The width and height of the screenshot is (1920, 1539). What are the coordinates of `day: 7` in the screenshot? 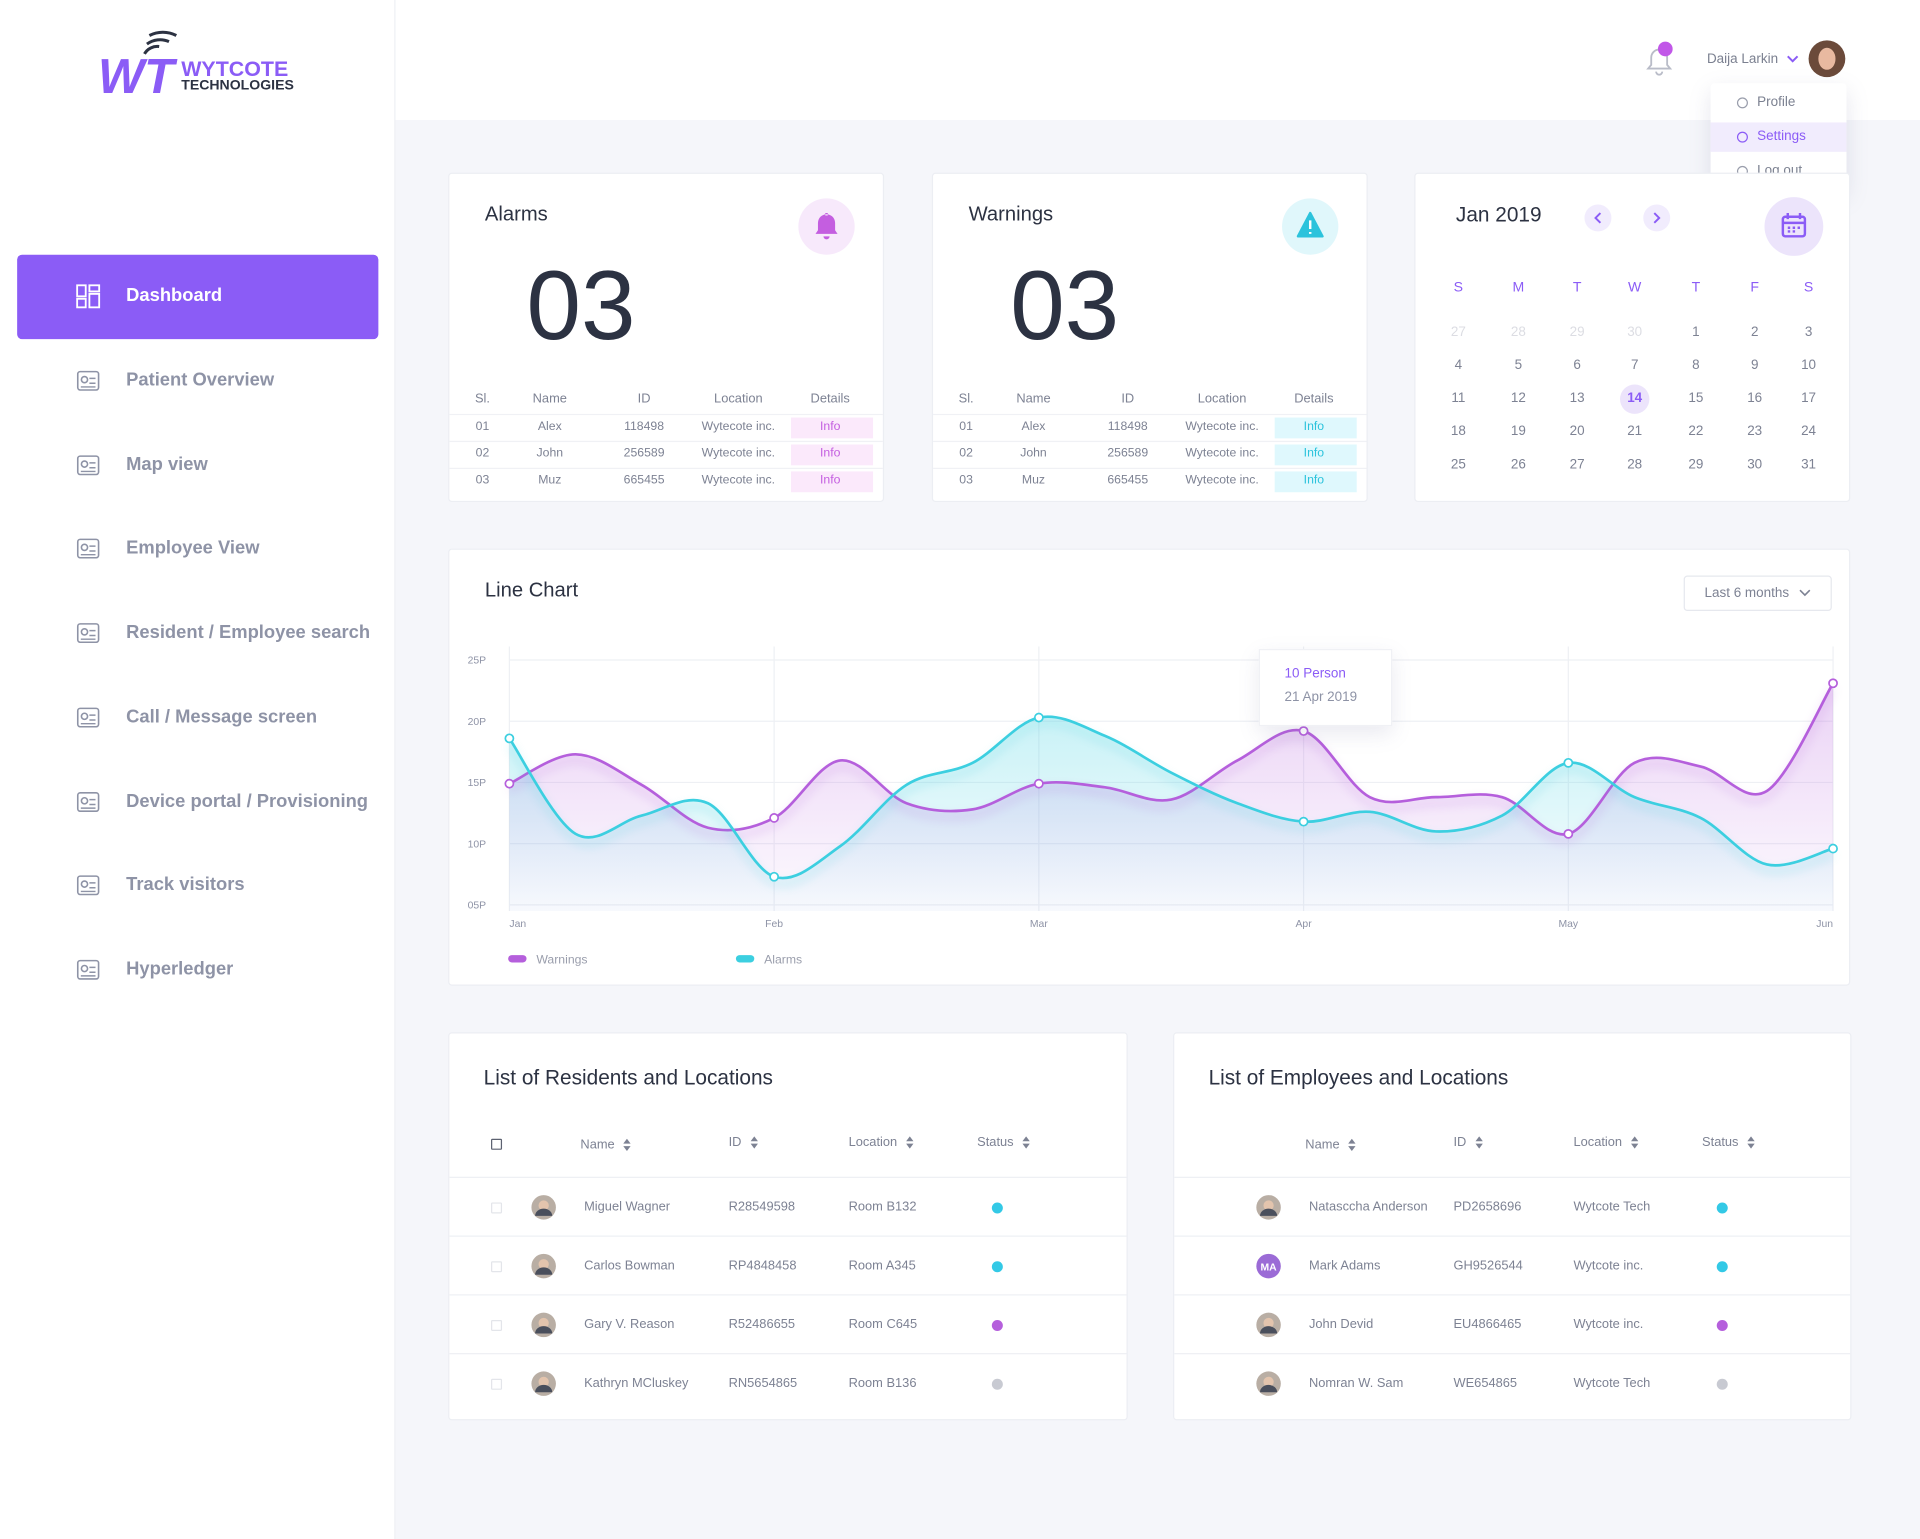 It's located at (1634, 365).